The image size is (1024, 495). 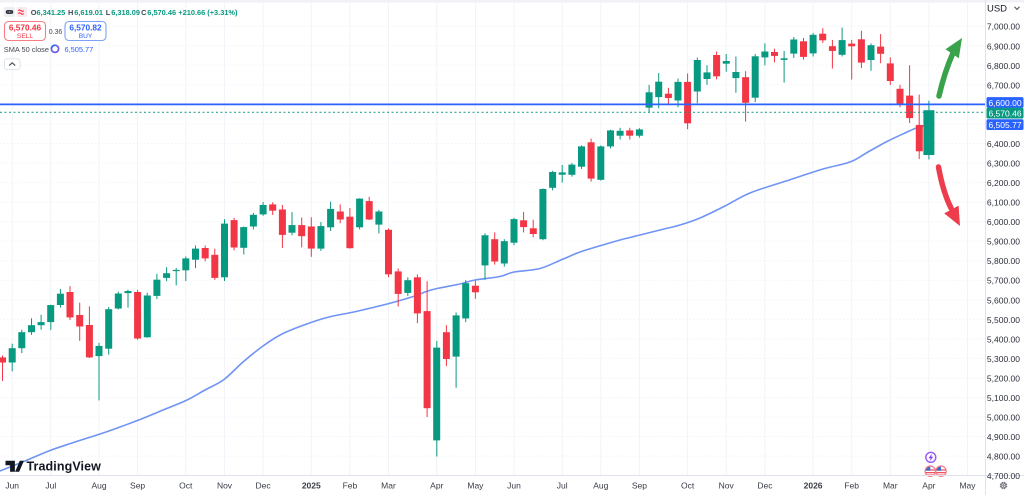 I want to click on svg-text: 5,000.00, so click(x=1003, y=418).